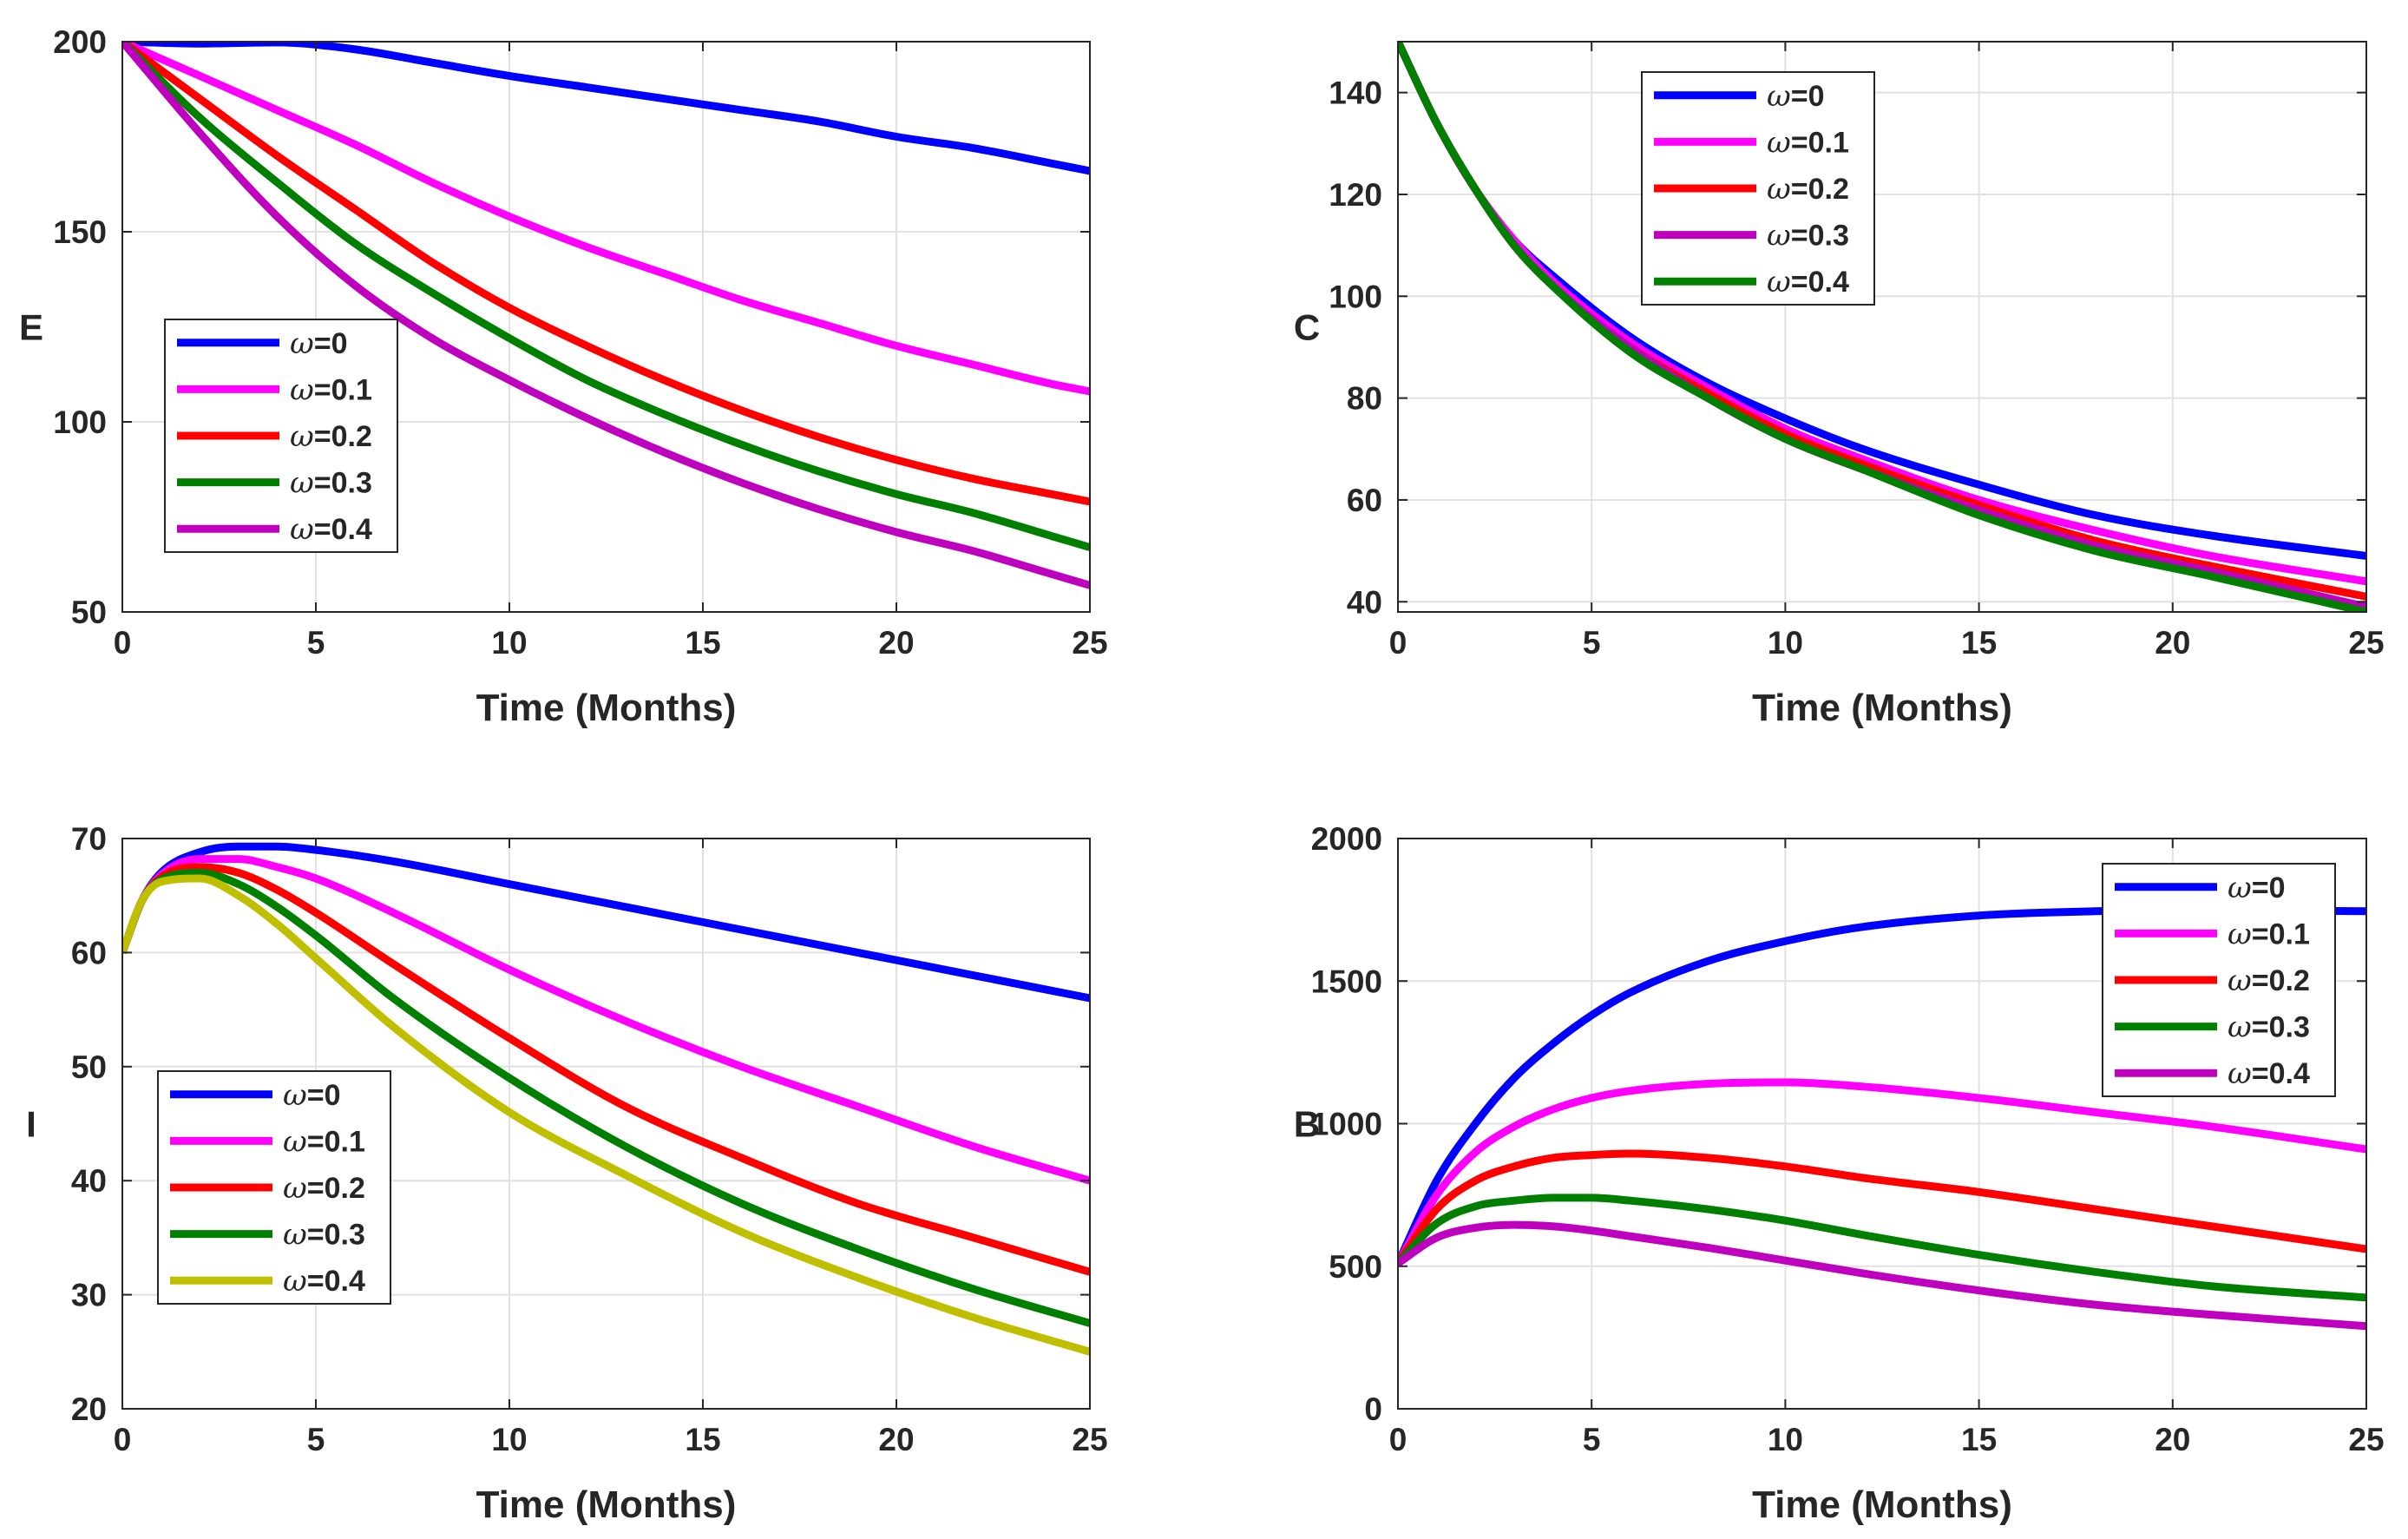 The width and height of the screenshot is (2408, 1539). What do you see at coordinates (1364, 399) in the screenshot?
I see `y-tick-label: 80` at bounding box center [1364, 399].